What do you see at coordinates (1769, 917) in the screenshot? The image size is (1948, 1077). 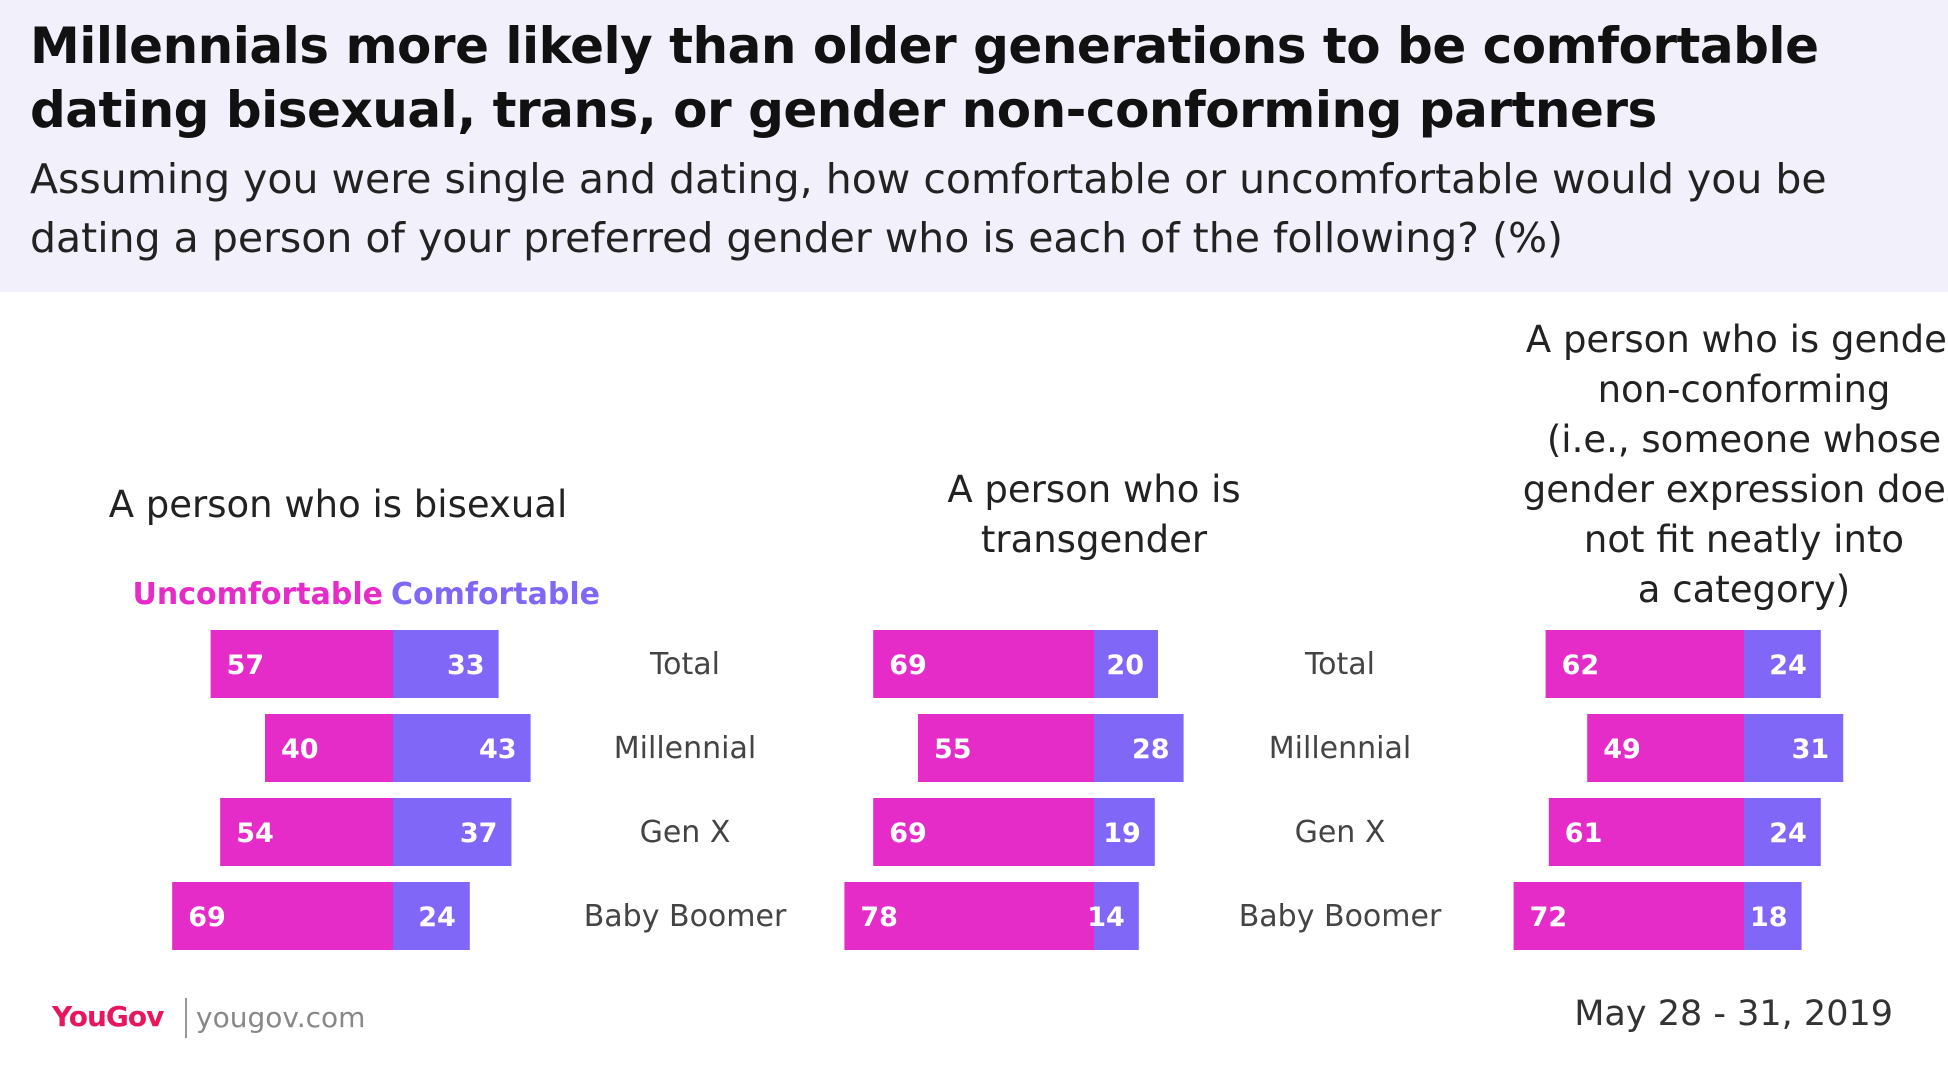 I see `value-label-comfortable: 18` at bounding box center [1769, 917].